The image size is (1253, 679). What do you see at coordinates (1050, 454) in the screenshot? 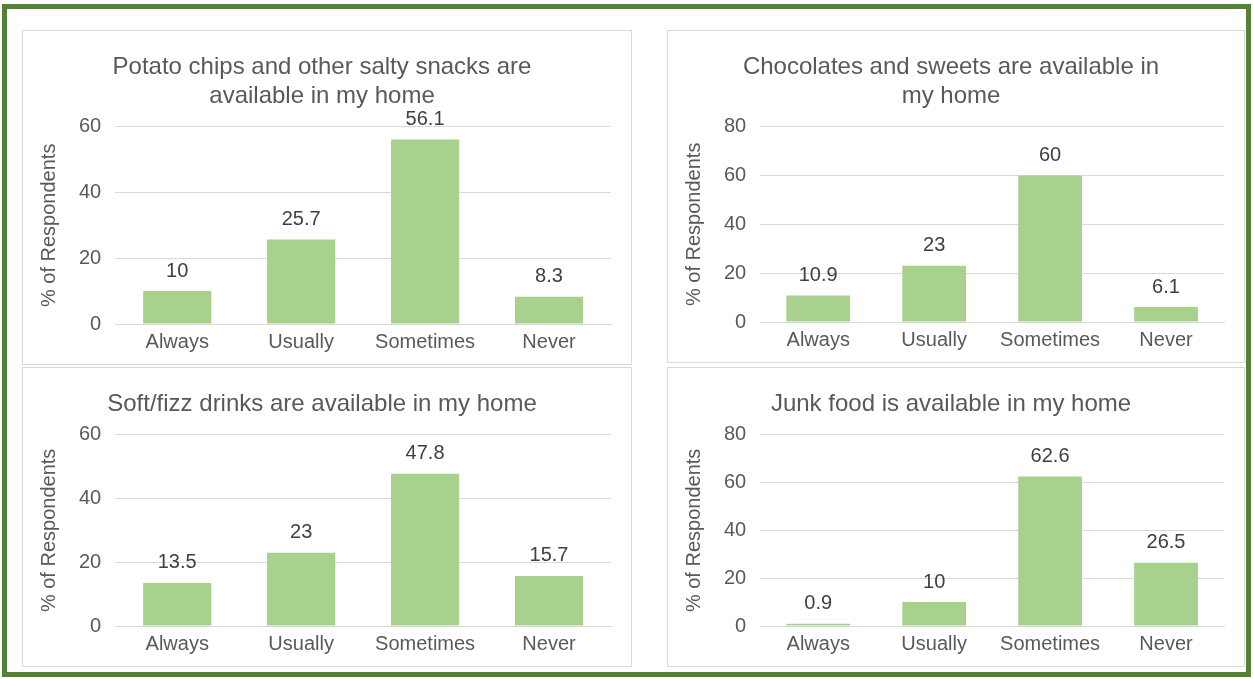
I see `data-label: 62.6` at bounding box center [1050, 454].